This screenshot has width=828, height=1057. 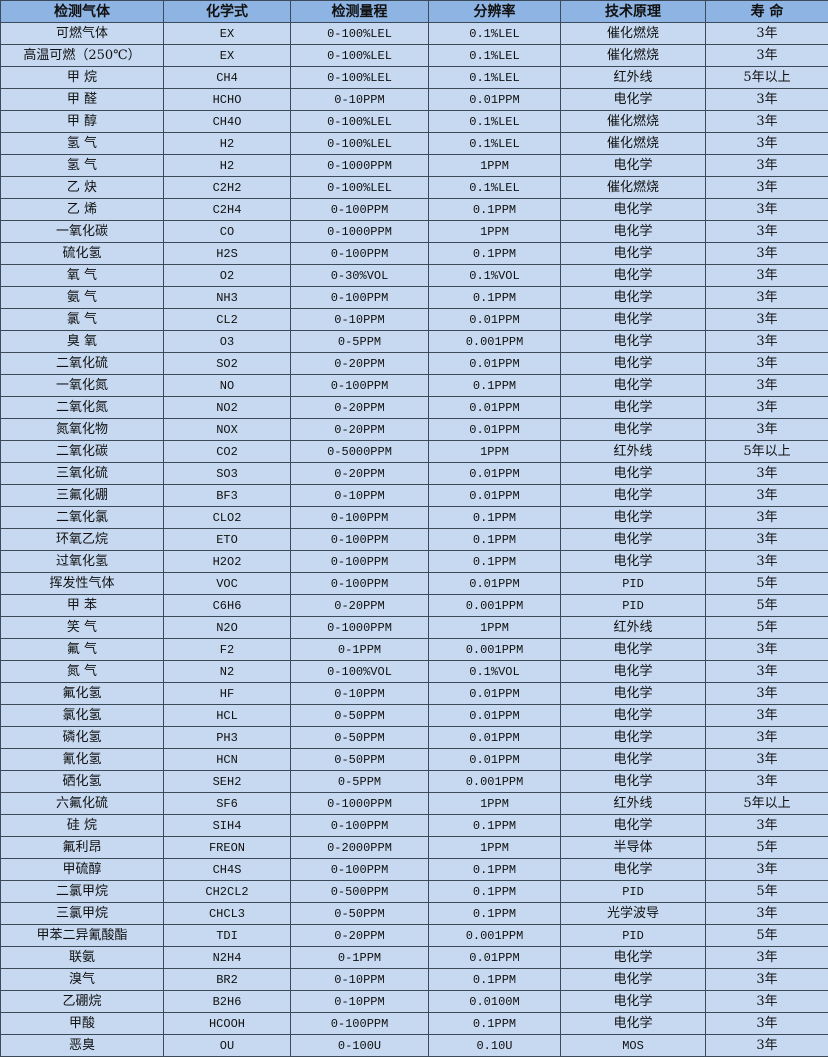 I want to click on cell-gas-name: 氢 气, so click(x=82, y=144).